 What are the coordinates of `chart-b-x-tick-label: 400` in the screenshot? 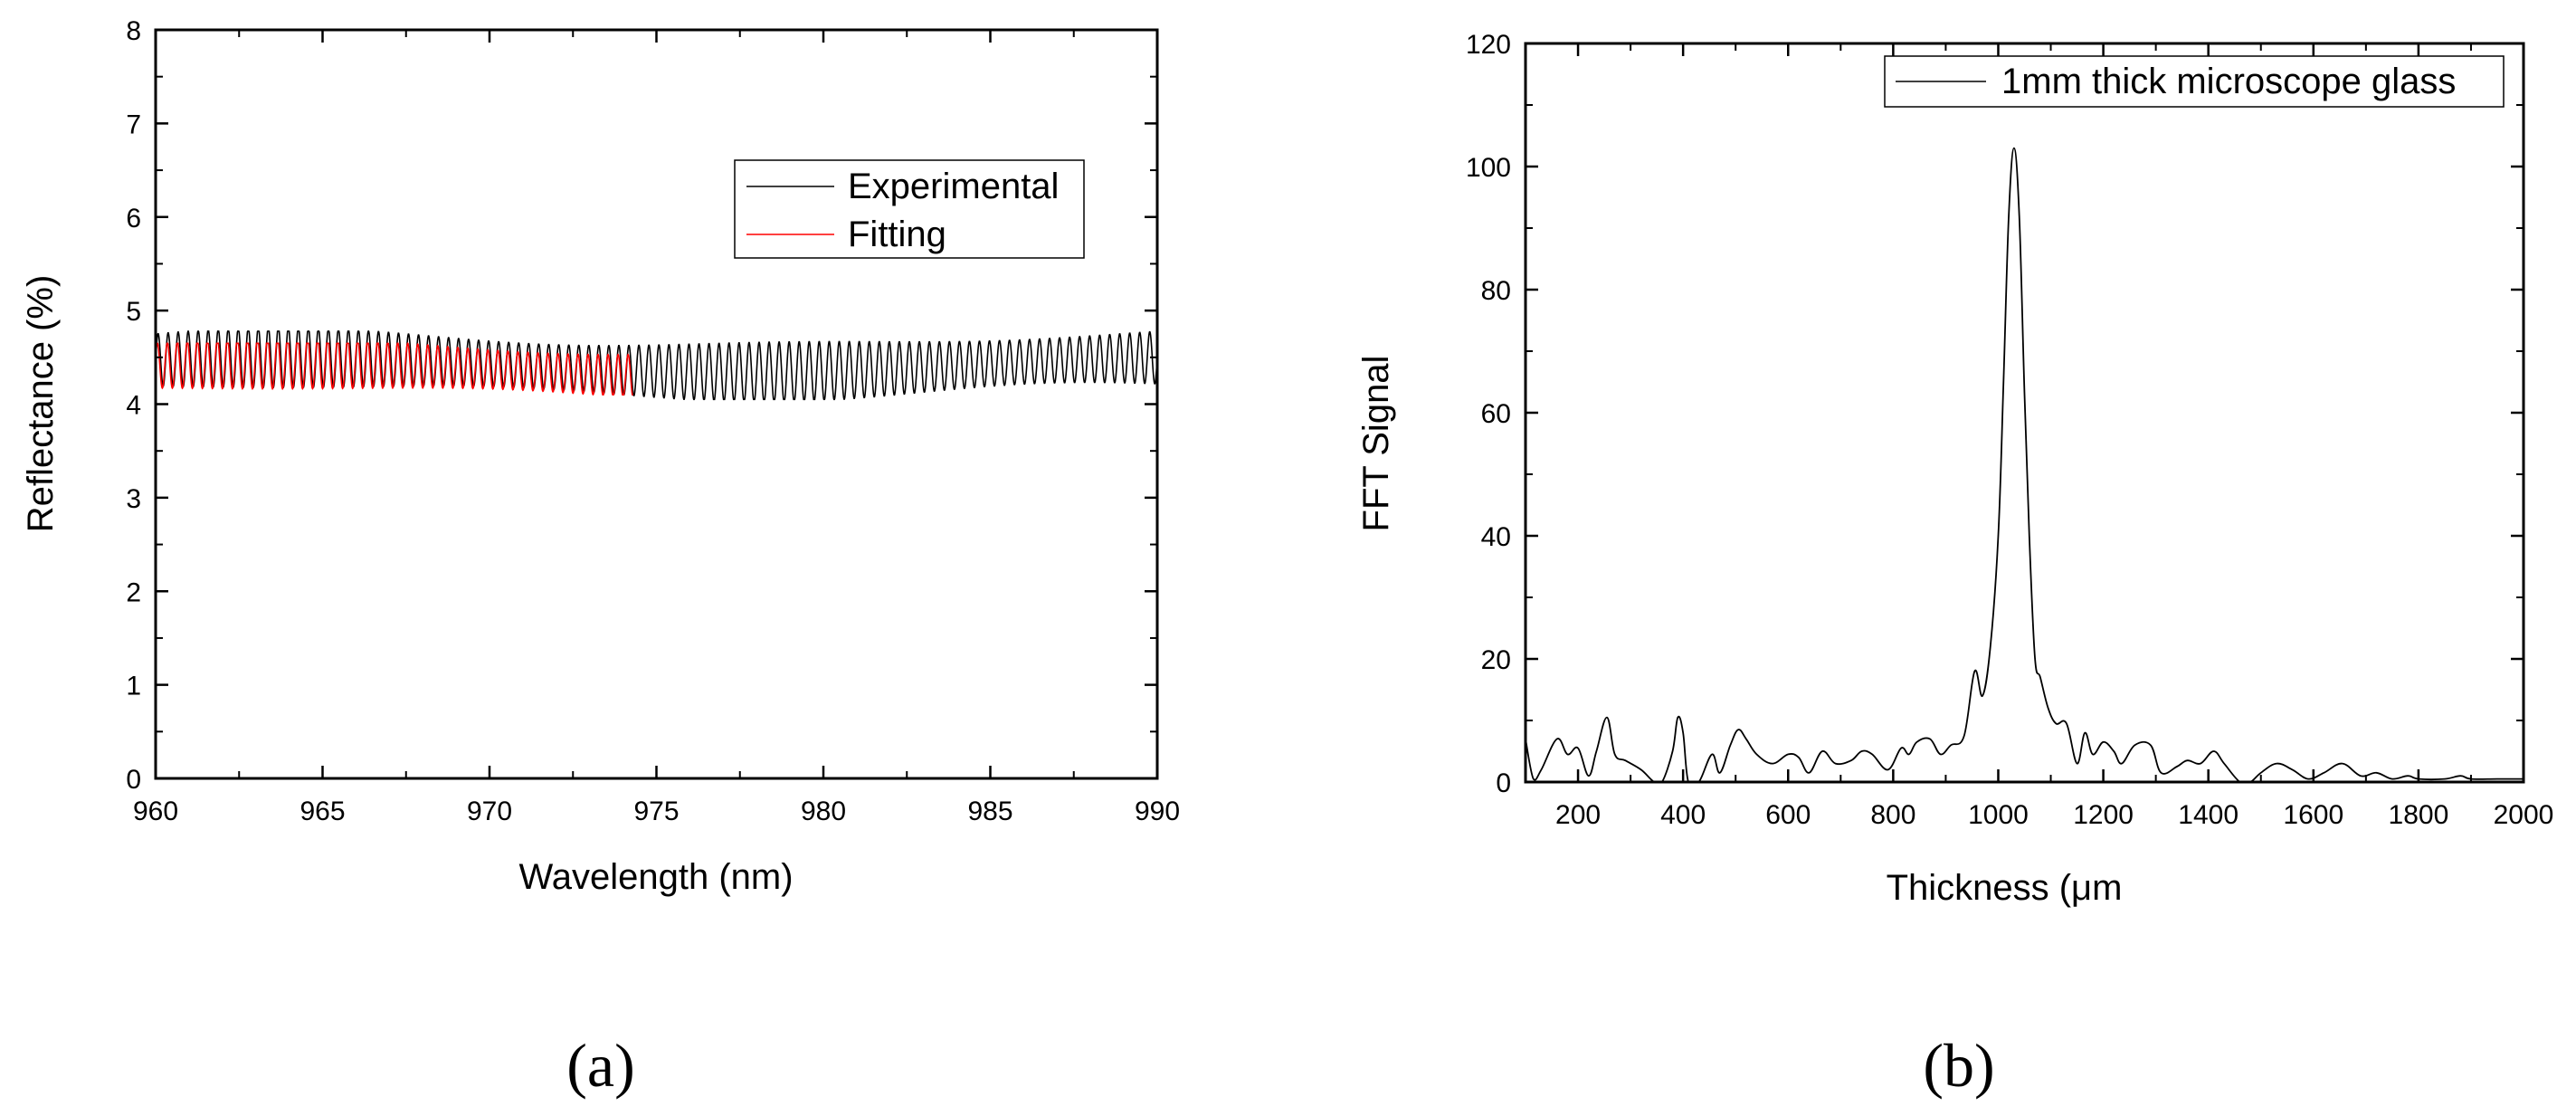 It's located at (1683, 815).